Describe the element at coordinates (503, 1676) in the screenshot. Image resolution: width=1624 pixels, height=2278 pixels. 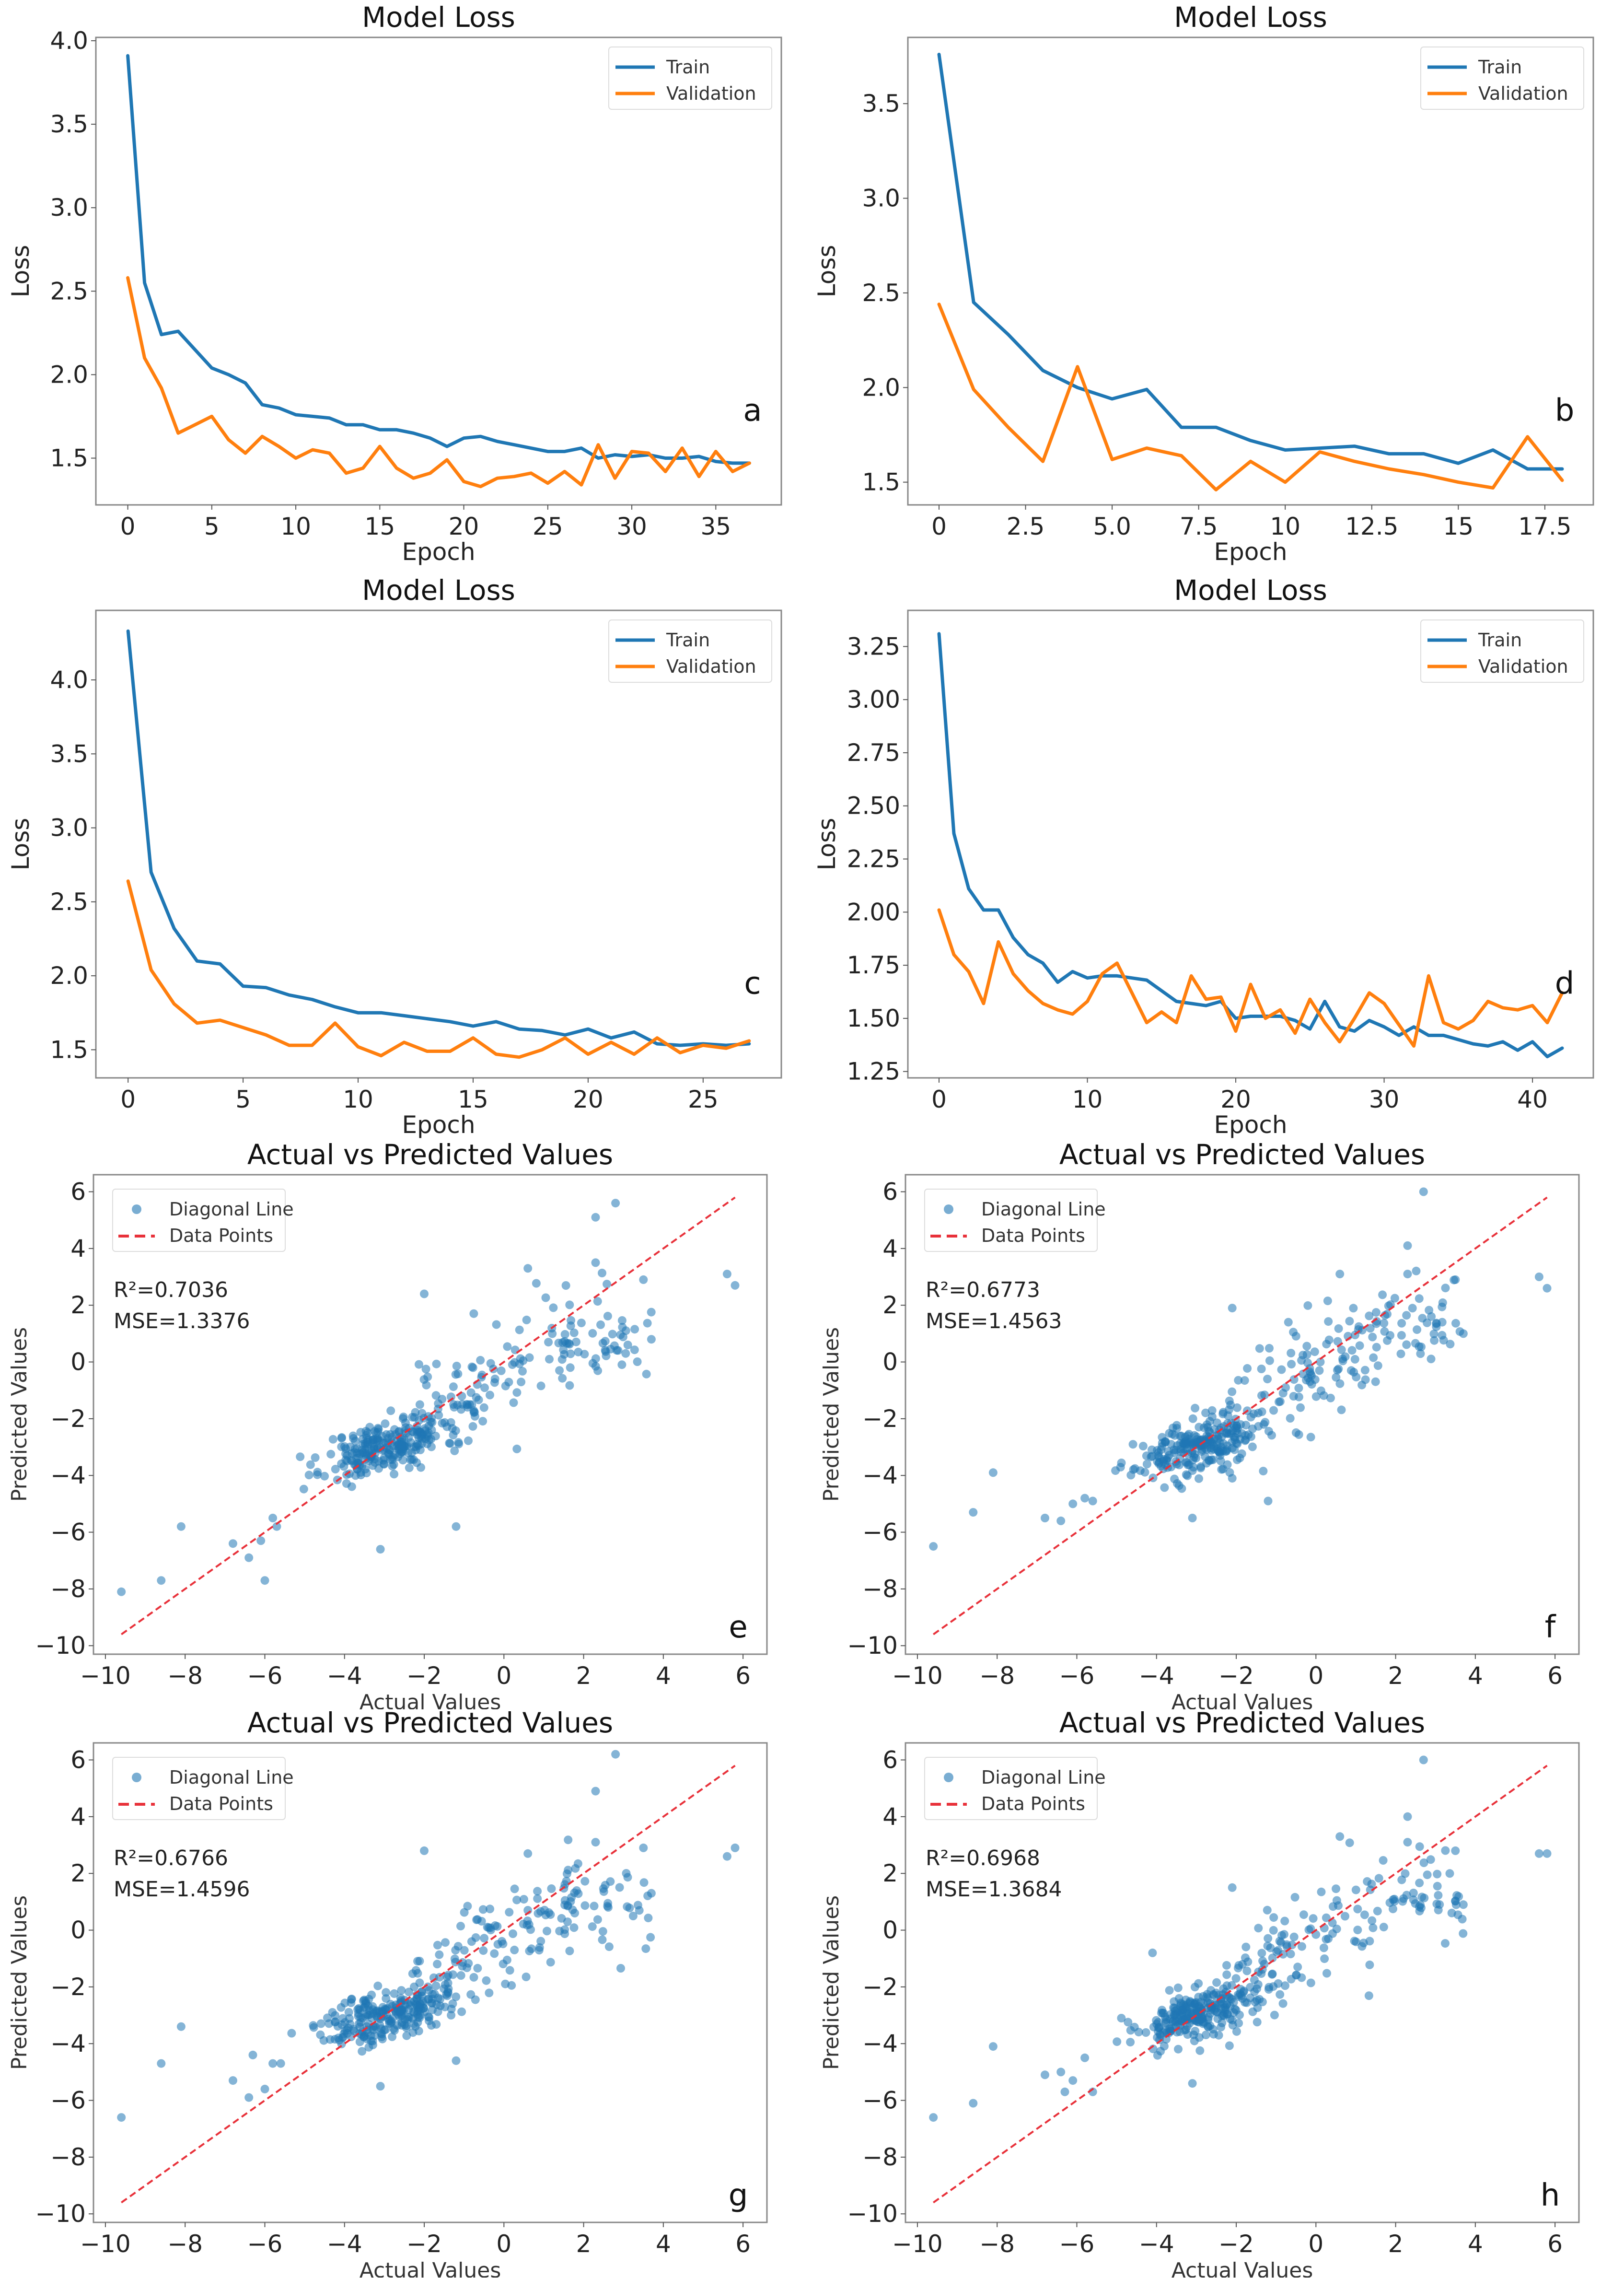
I see `x-tick-label: 0` at that location.